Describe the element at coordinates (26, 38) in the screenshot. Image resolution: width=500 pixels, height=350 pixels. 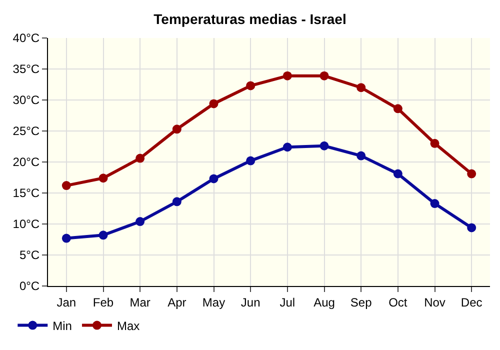
I see `y-tick-label: 40°C` at that location.